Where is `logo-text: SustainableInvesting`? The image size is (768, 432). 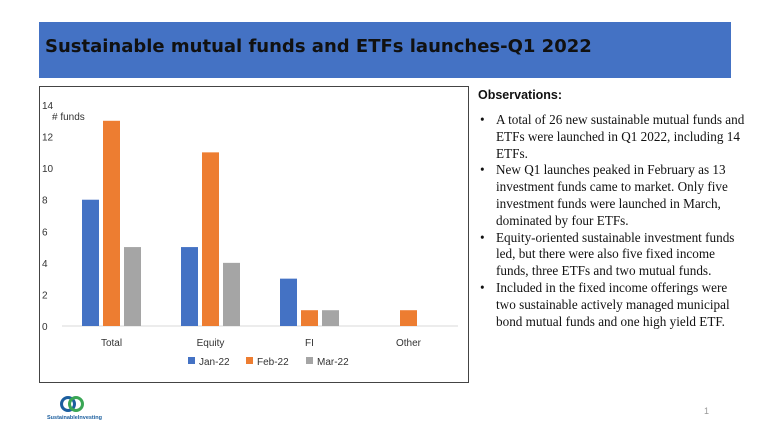
logo-text: SustainableInvesting is located at coordinates (75, 418).